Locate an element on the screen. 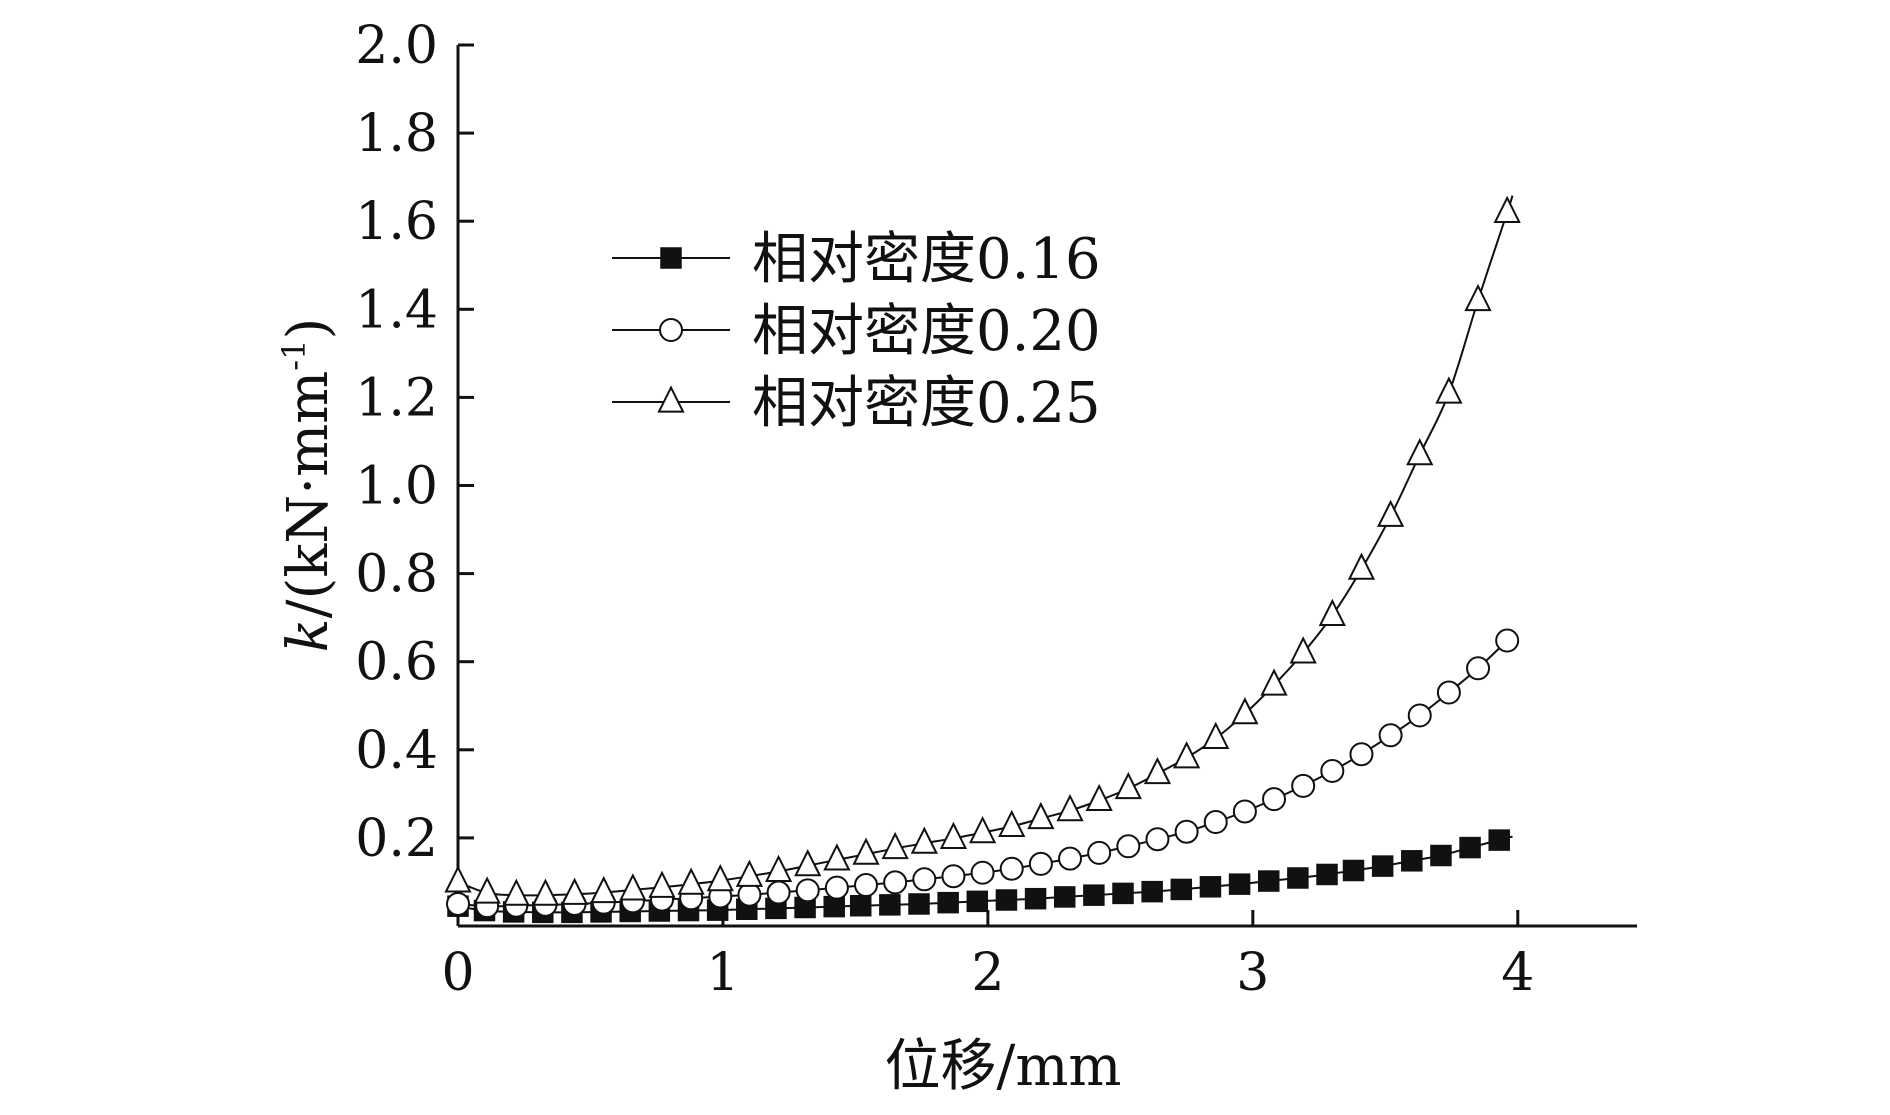  legend-entry: 相对密度0.16 is located at coordinates (856, 259).